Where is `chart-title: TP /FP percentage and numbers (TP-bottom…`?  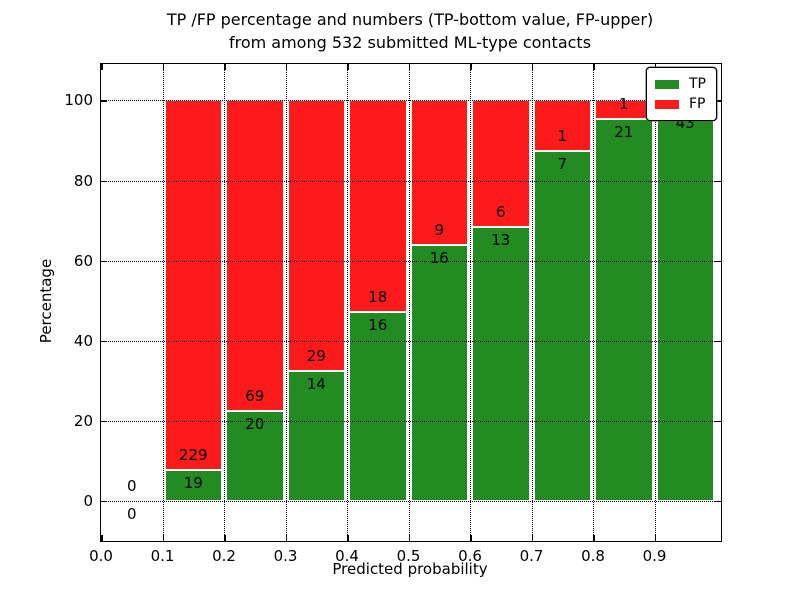
chart-title: TP /FP percentage and numbers (TP-bottom… is located at coordinates (410, 31).